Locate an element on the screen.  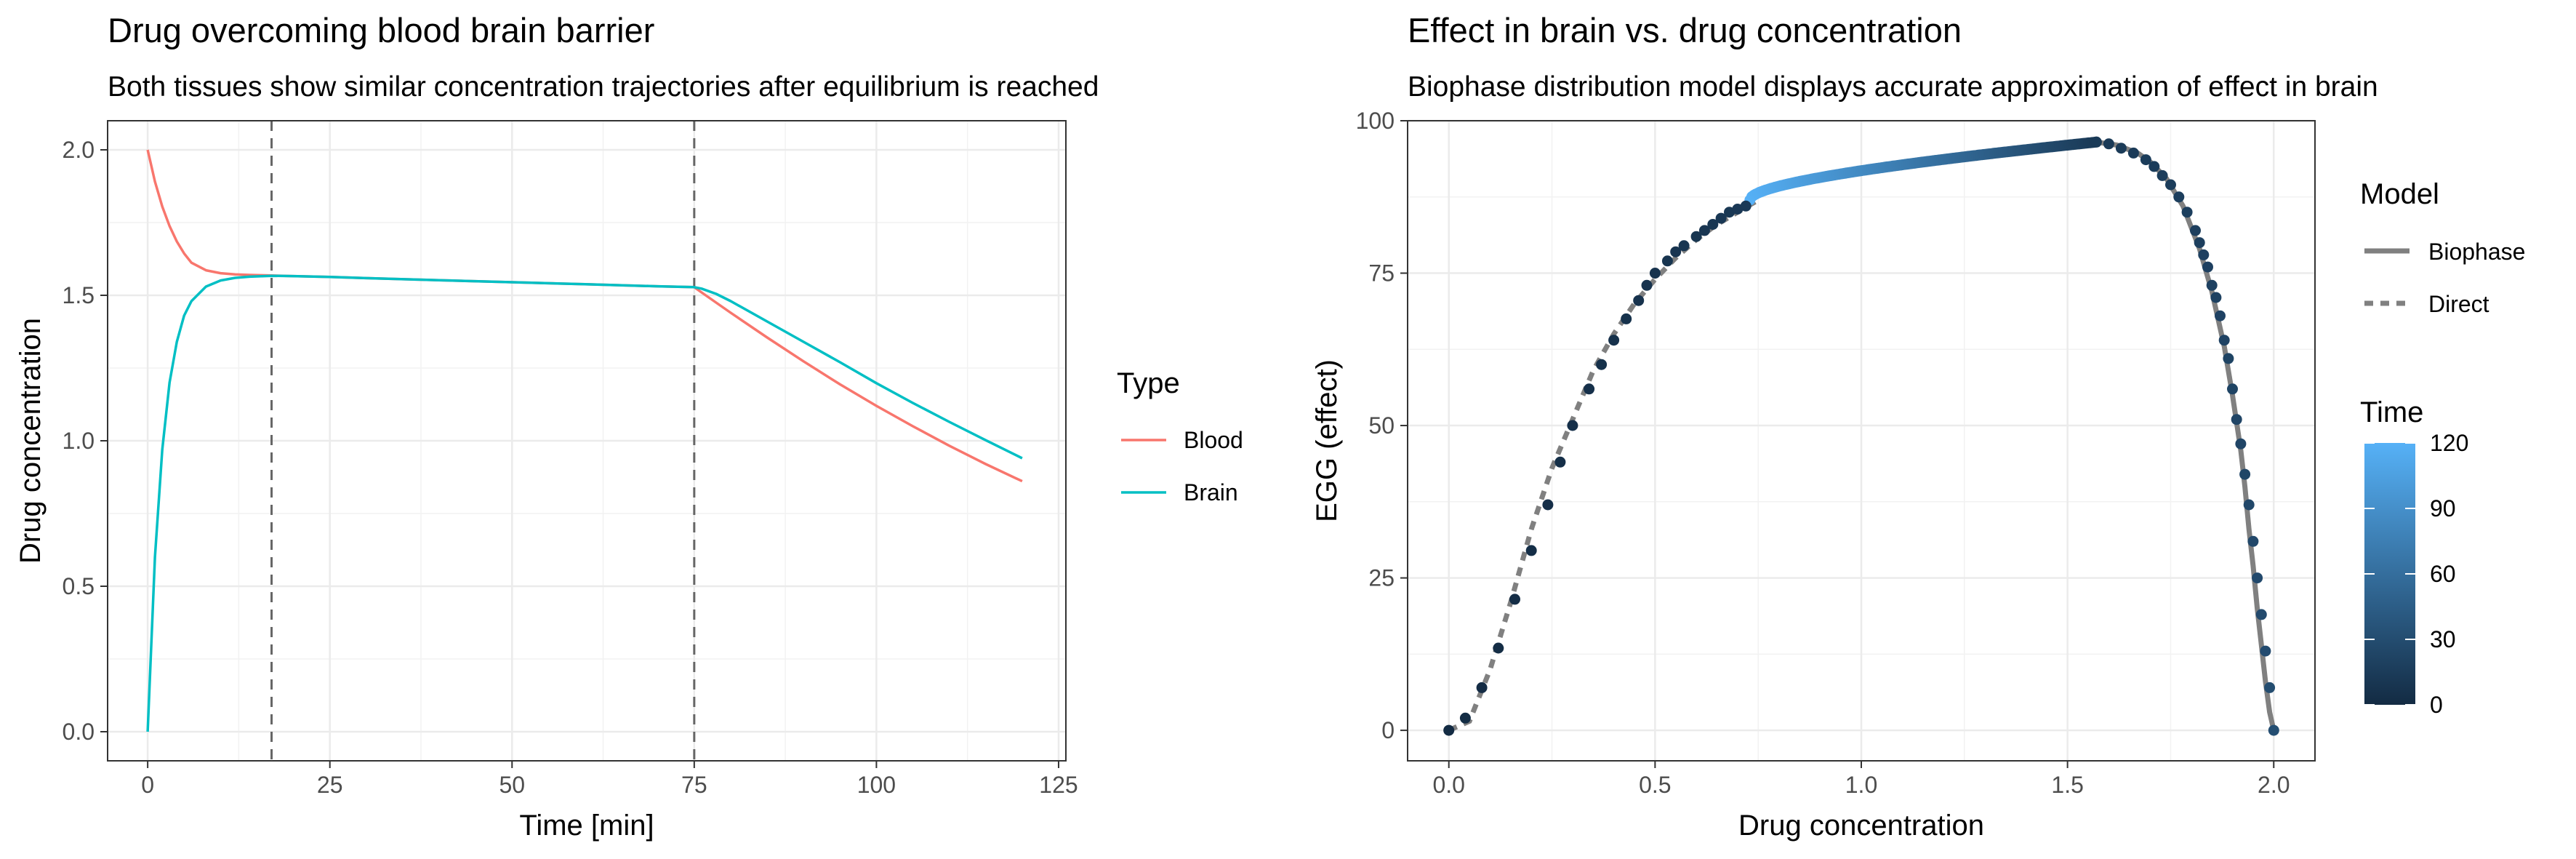
x-tick-label: 75 is located at coordinates (694, 785).